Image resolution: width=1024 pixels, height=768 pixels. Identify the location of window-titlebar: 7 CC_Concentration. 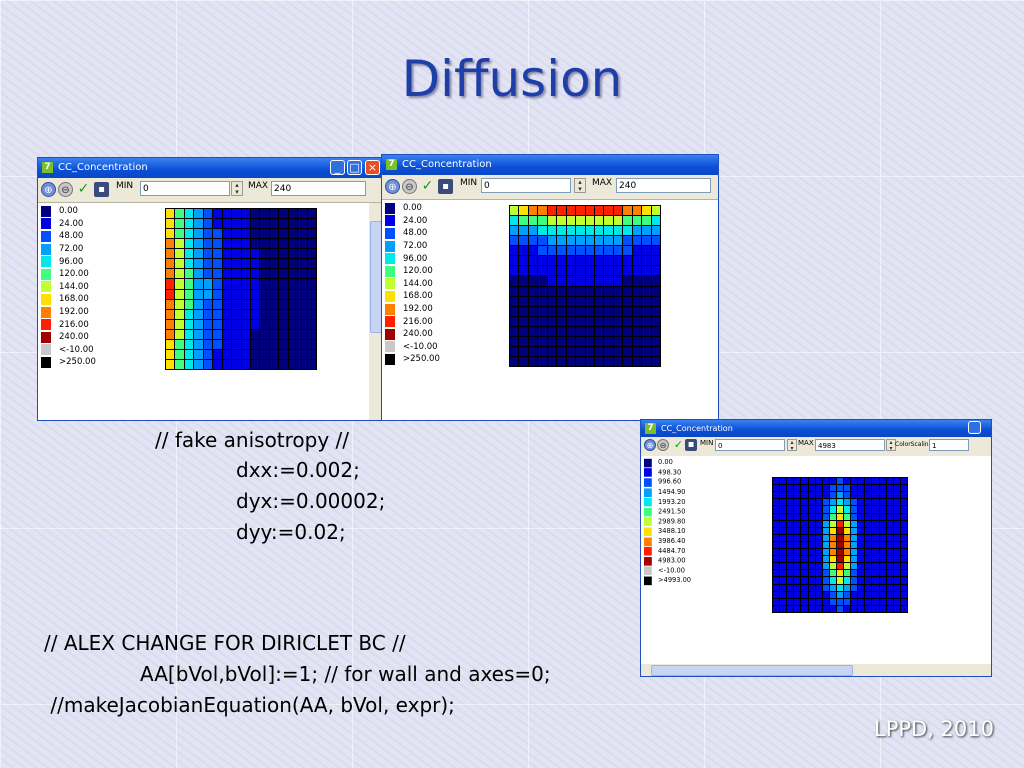
(550, 165).